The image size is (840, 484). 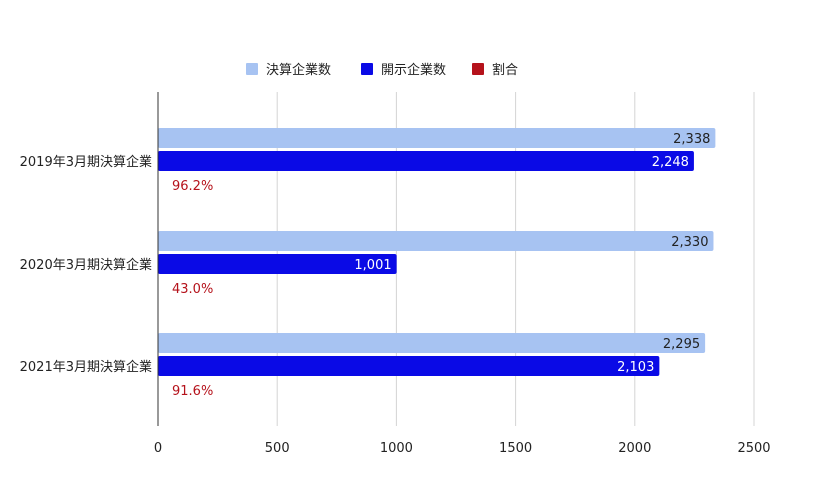 I want to click on x-tick-label: 1000, so click(x=396, y=448).